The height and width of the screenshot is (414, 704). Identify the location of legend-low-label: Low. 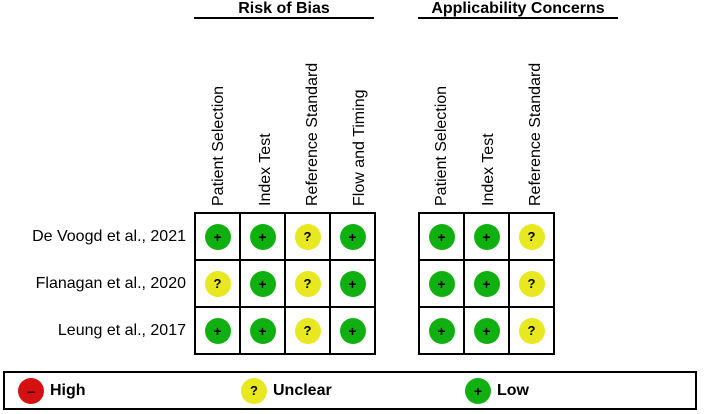
(513, 390).